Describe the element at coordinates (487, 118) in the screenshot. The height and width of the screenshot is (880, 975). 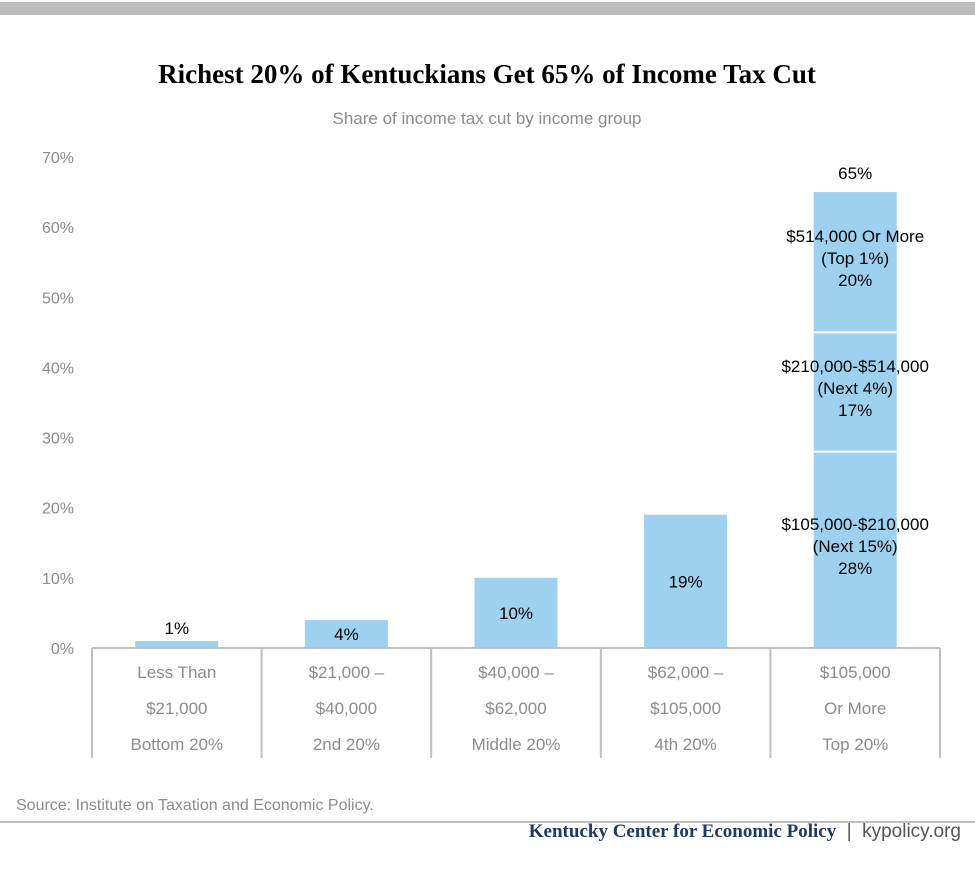
I see `chart-subtitle: Share of income tax cut by income group` at that location.